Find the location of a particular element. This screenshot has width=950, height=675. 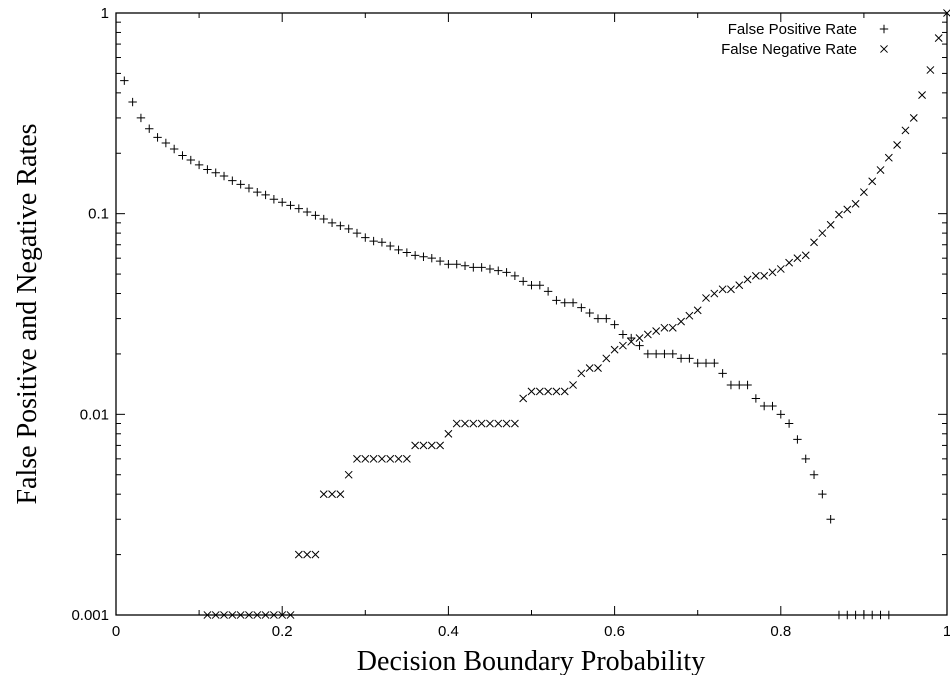

x-tick-label: 0.6 is located at coordinates (614, 631).